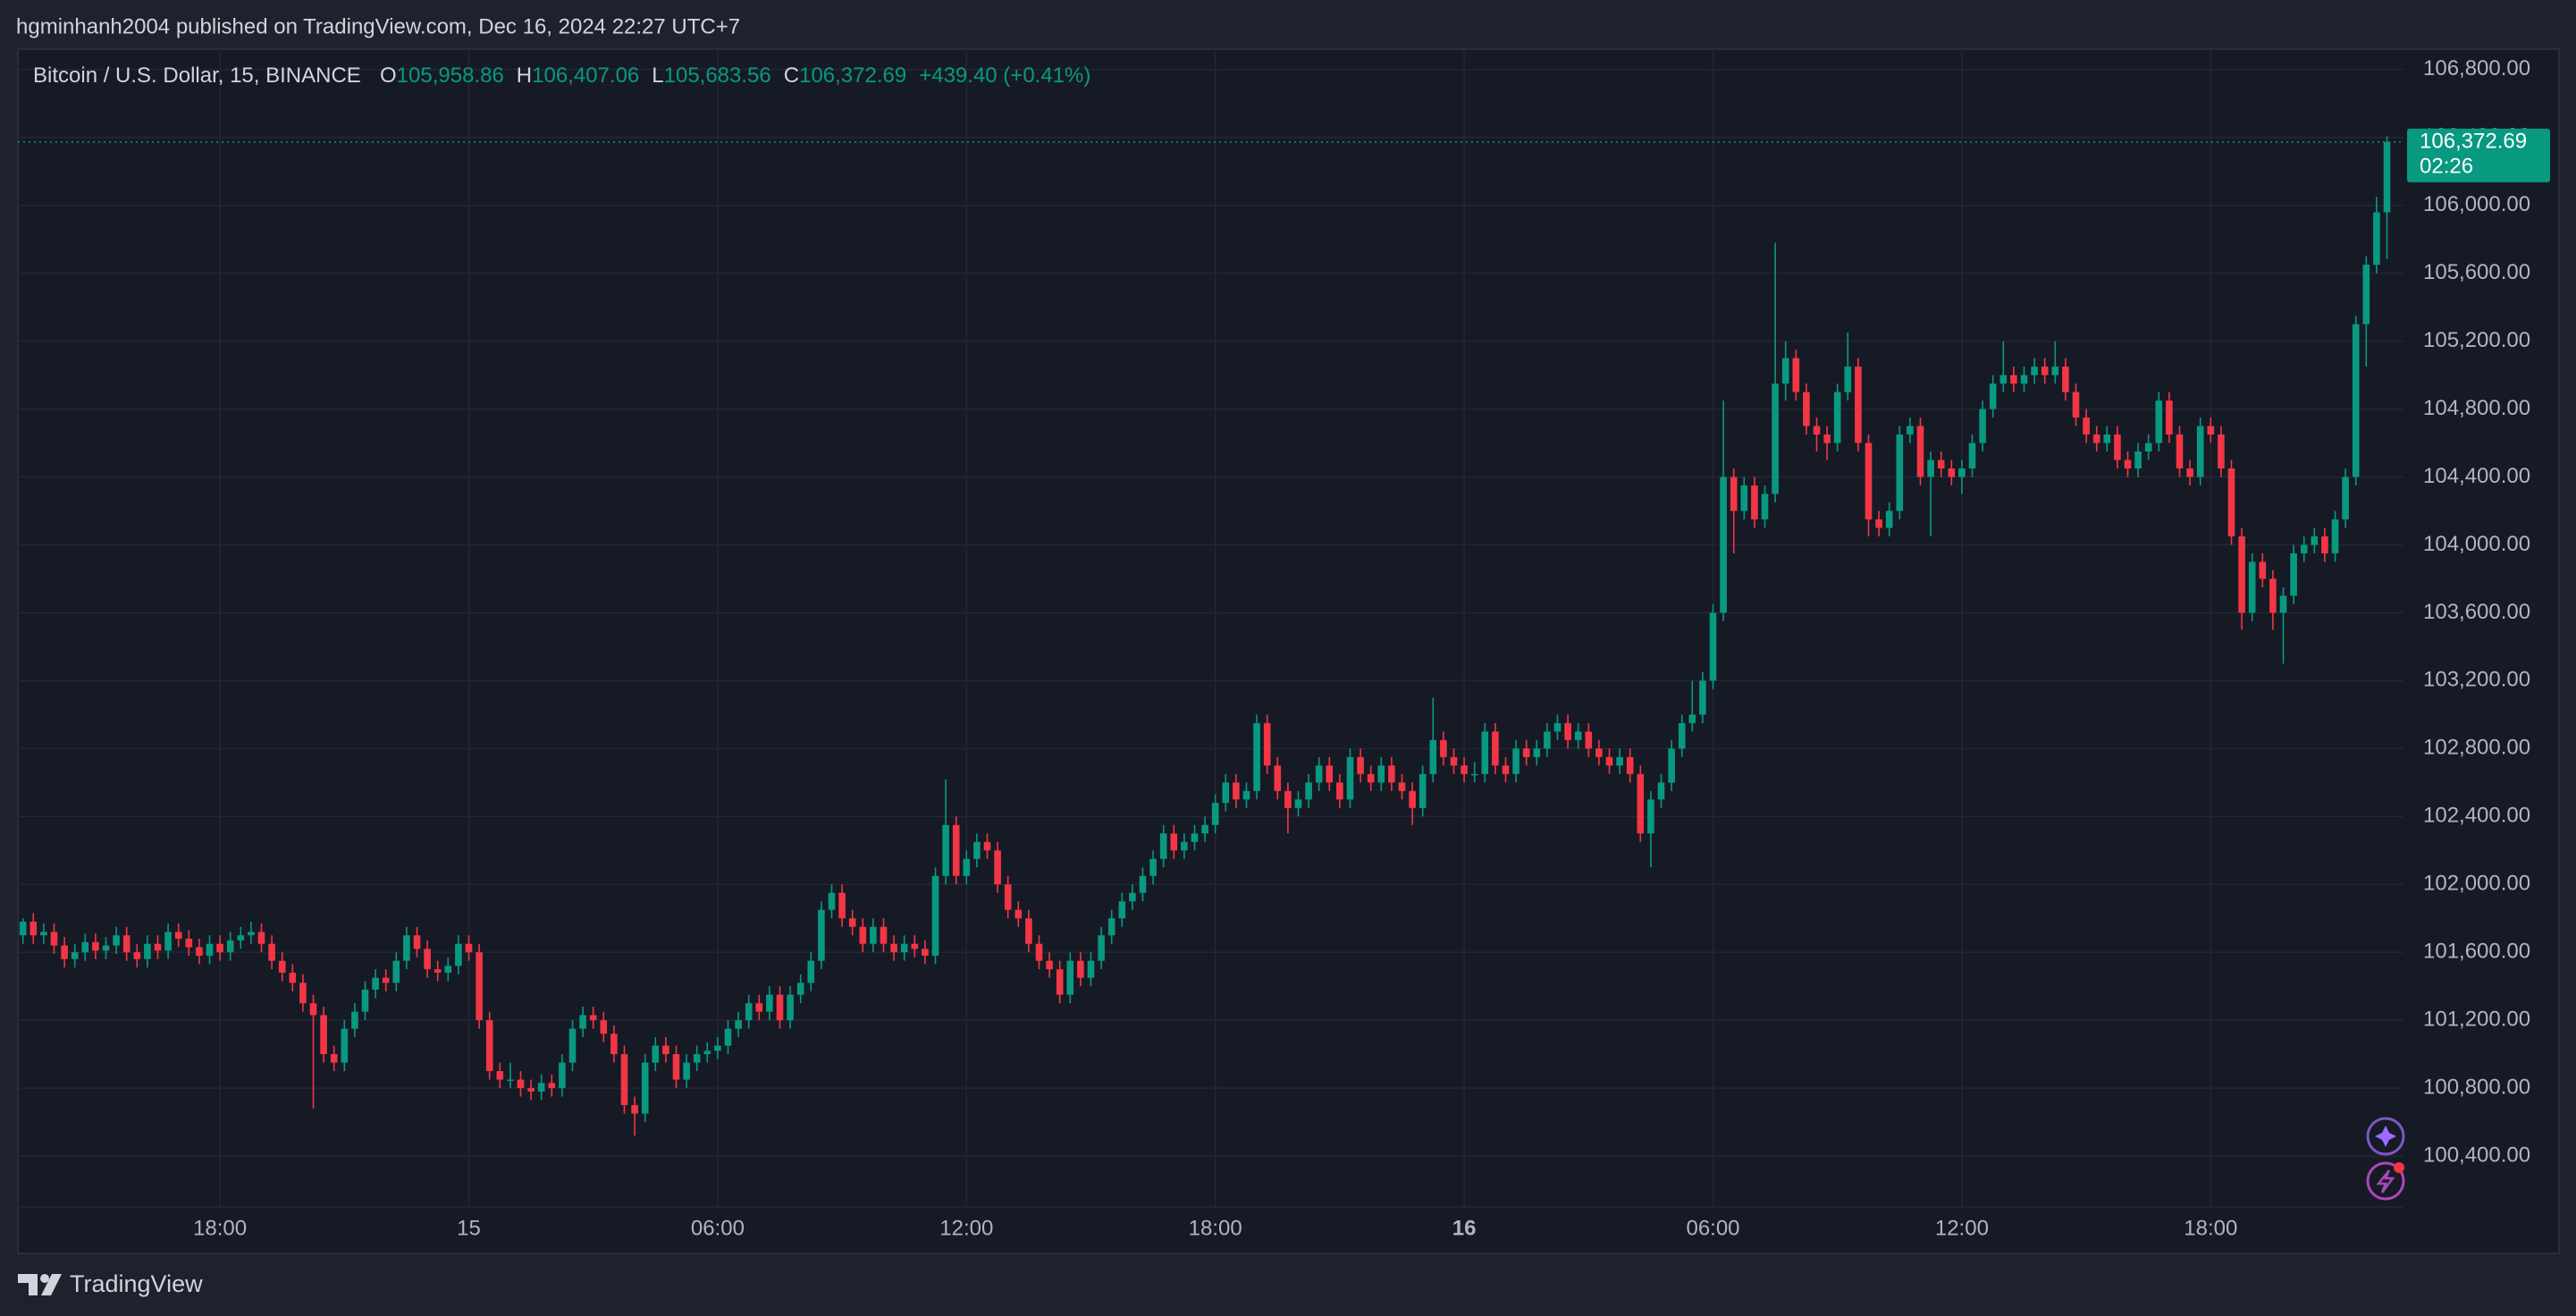 This screenshot has height=1316, width=2576. I want to click on y-tick-label: 105,200.00, so click(2477, 340).